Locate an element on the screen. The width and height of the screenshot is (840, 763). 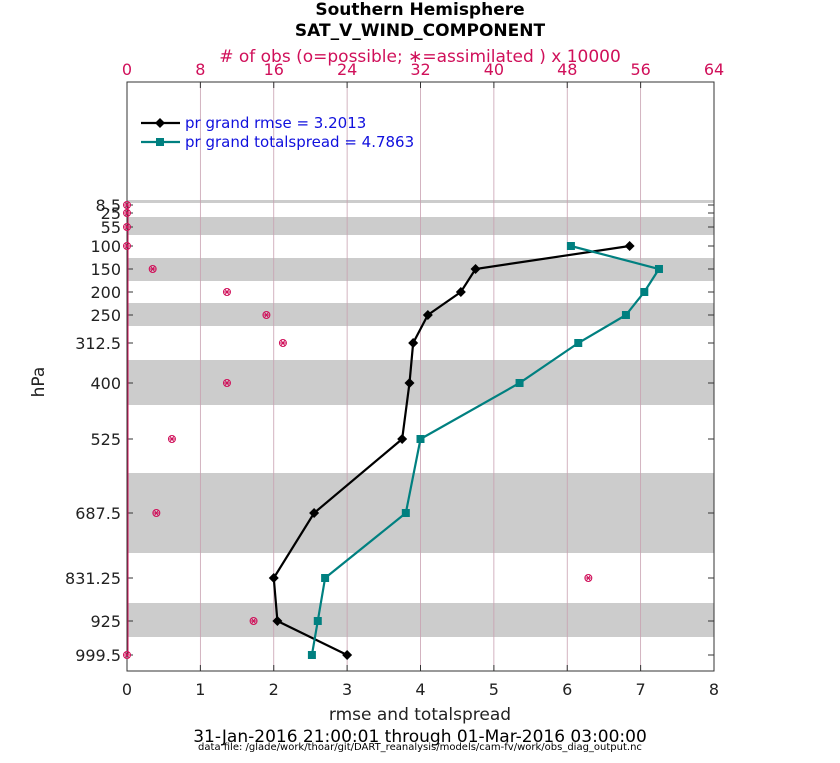
y-tick-label: 100 is located at coordinates (105, 246).